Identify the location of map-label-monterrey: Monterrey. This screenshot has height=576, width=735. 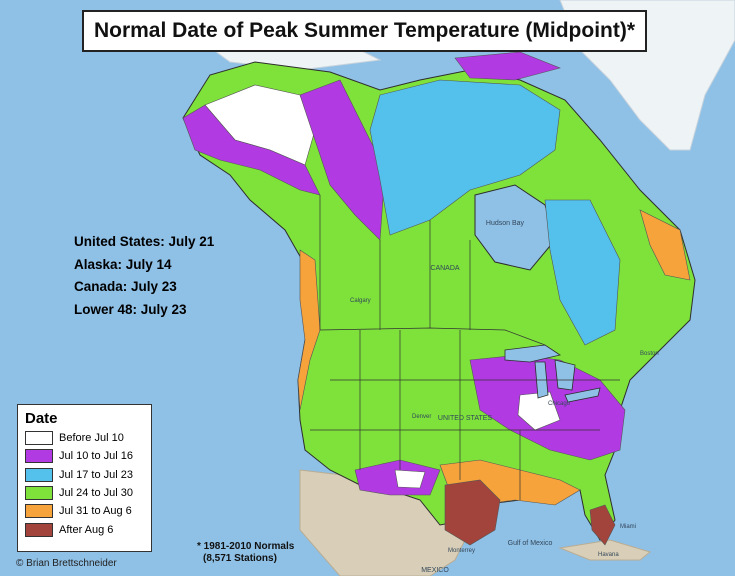
(461, 551).